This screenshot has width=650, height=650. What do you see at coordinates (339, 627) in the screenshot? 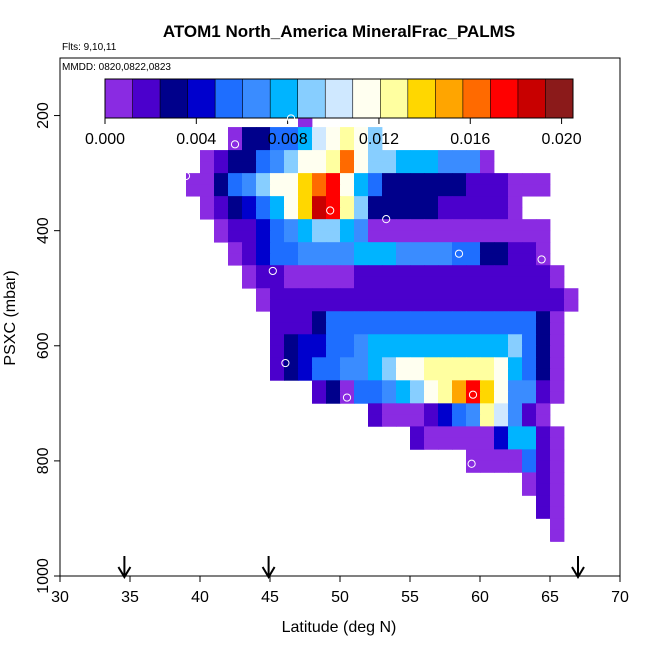
I see `x-axis-label: Latitude (deg N)` at bounding box center [339, 627].